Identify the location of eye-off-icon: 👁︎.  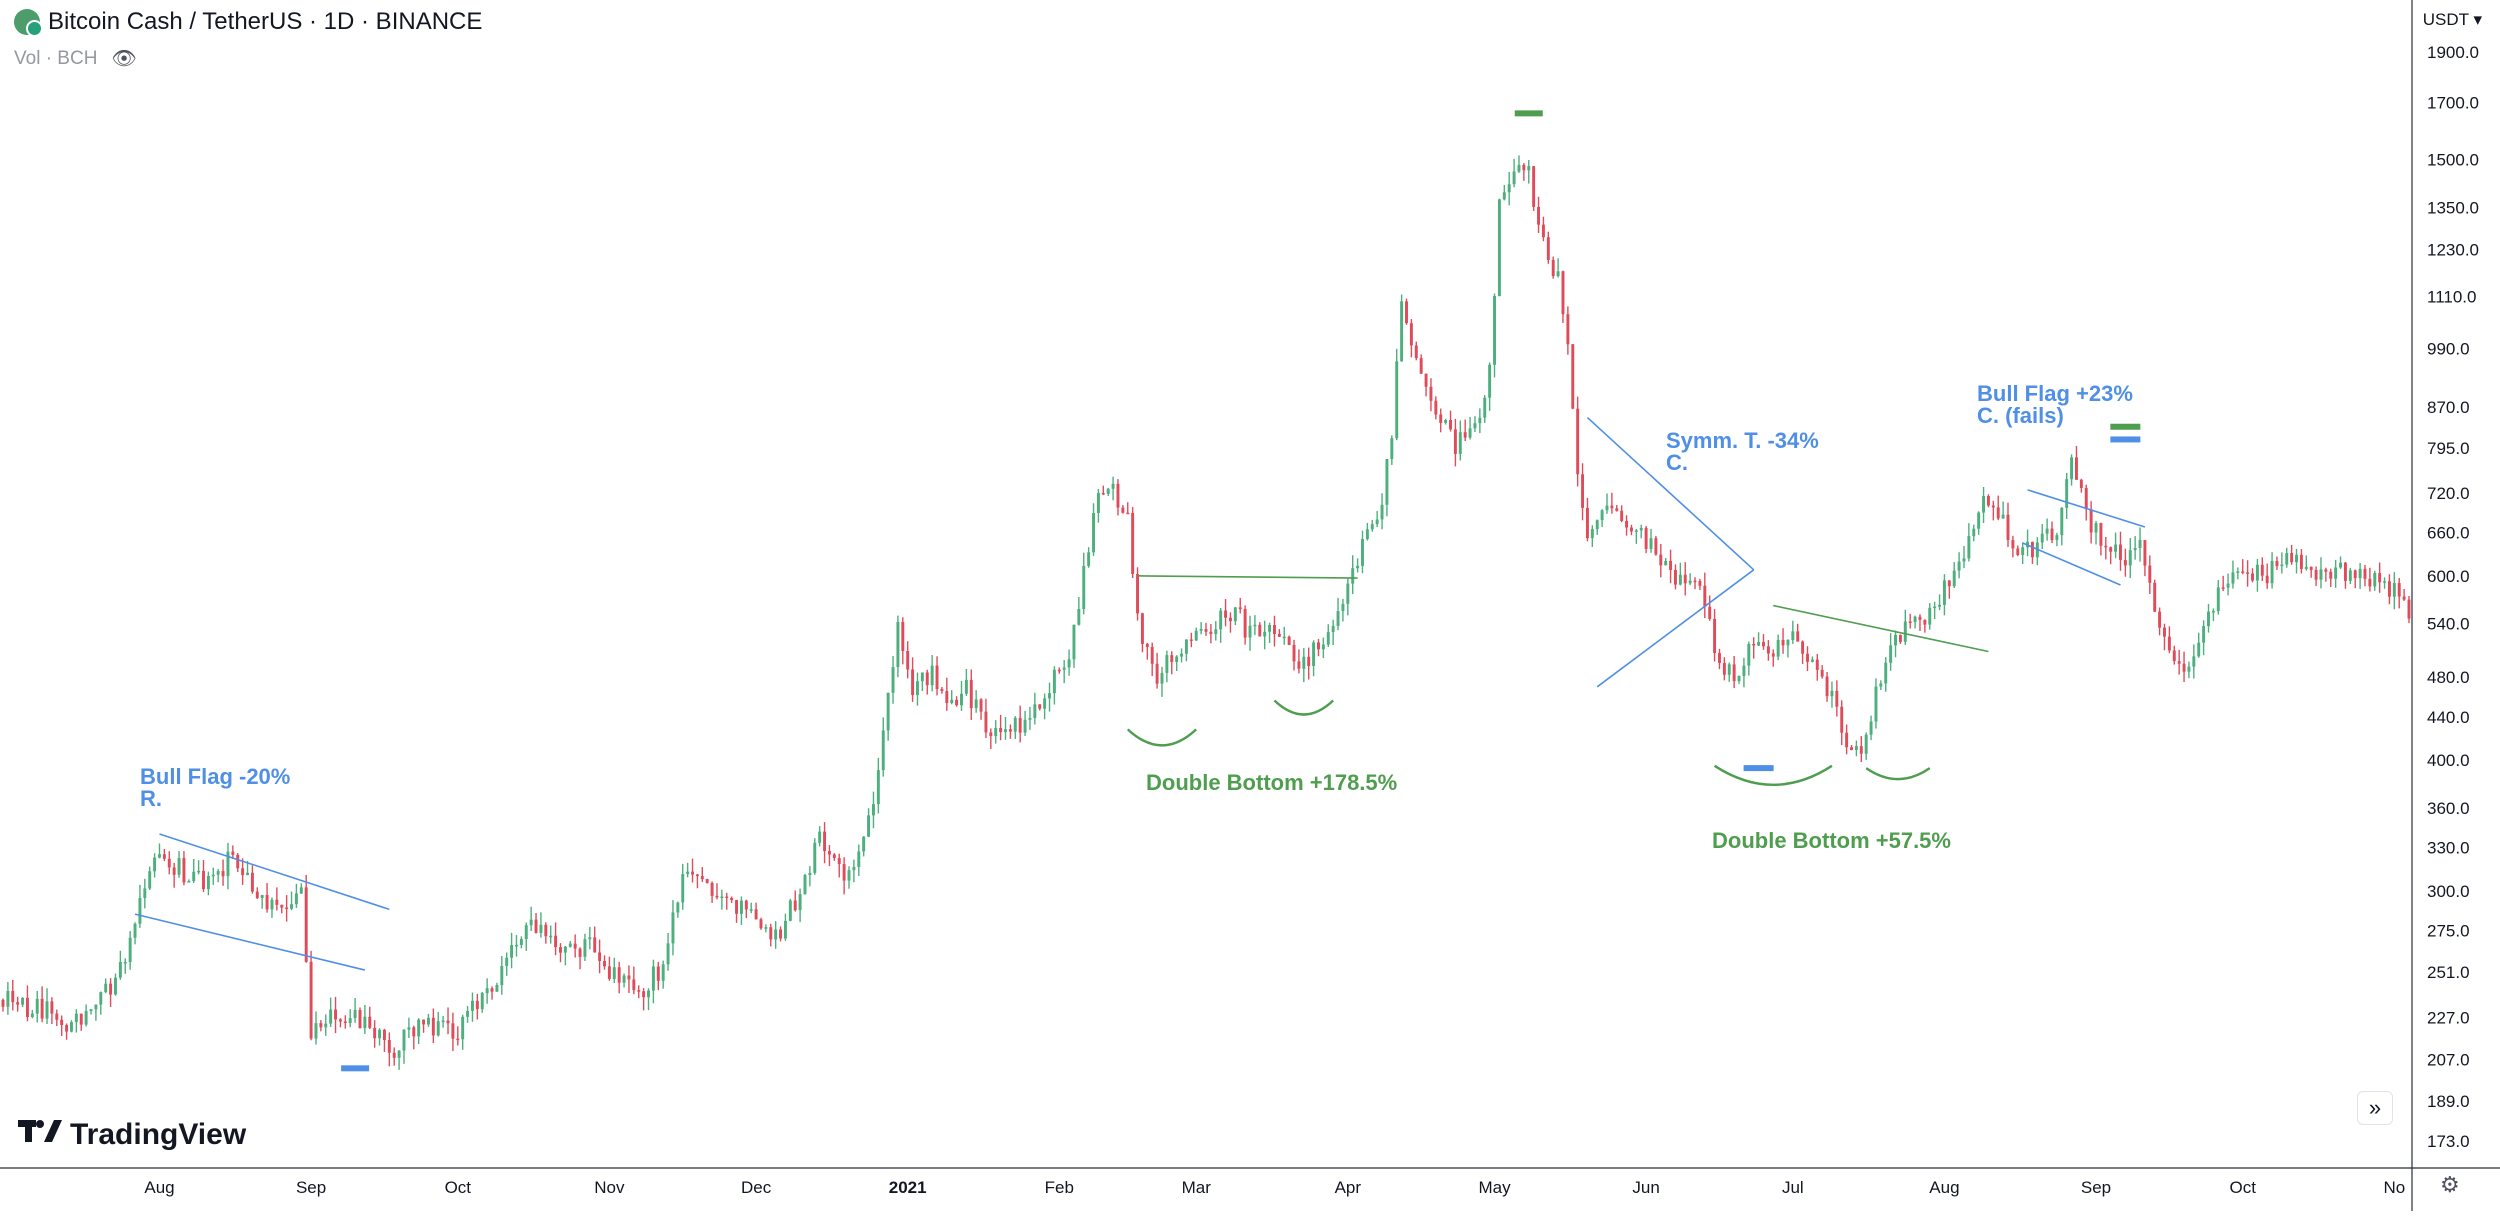
(124, 59).